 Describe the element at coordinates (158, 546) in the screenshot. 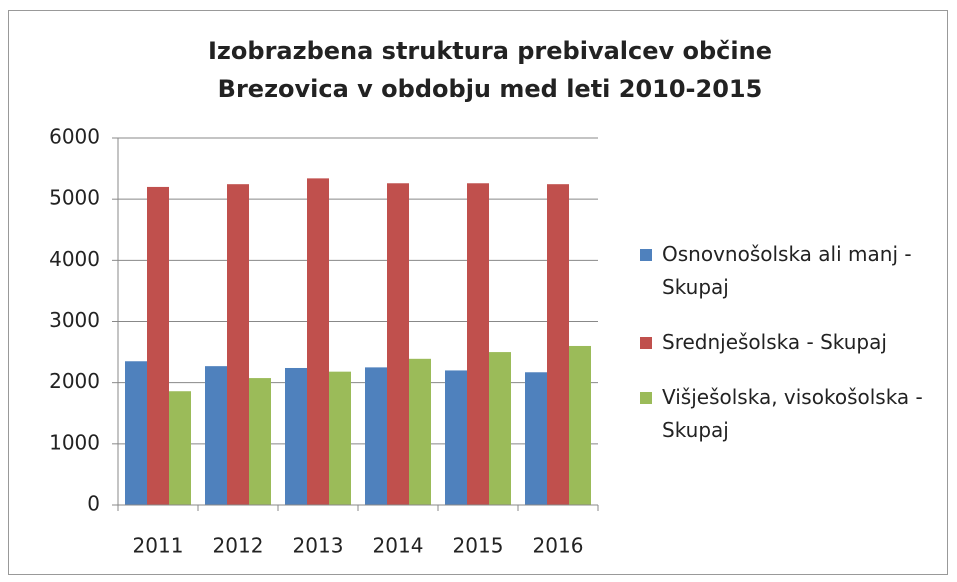

I see `x-tick-label: 2011` at that location.